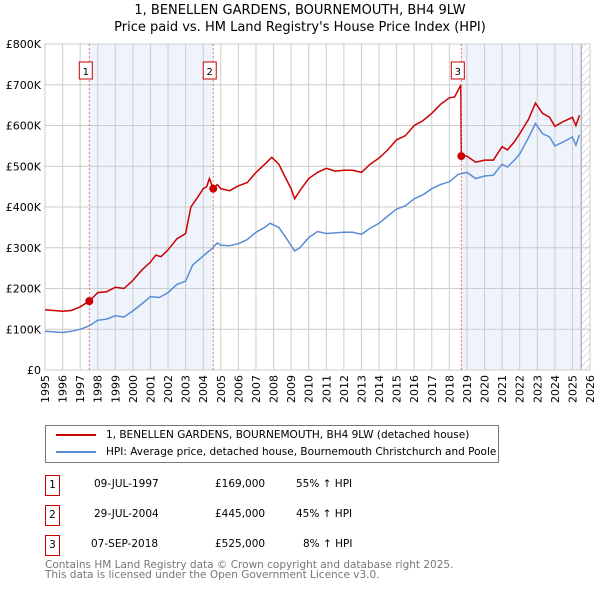 This screenshot has height=590, width=600. Describe the element at coordinates (115, 389) in the screenshot. I see `x-tick-label: 1999` at that location.